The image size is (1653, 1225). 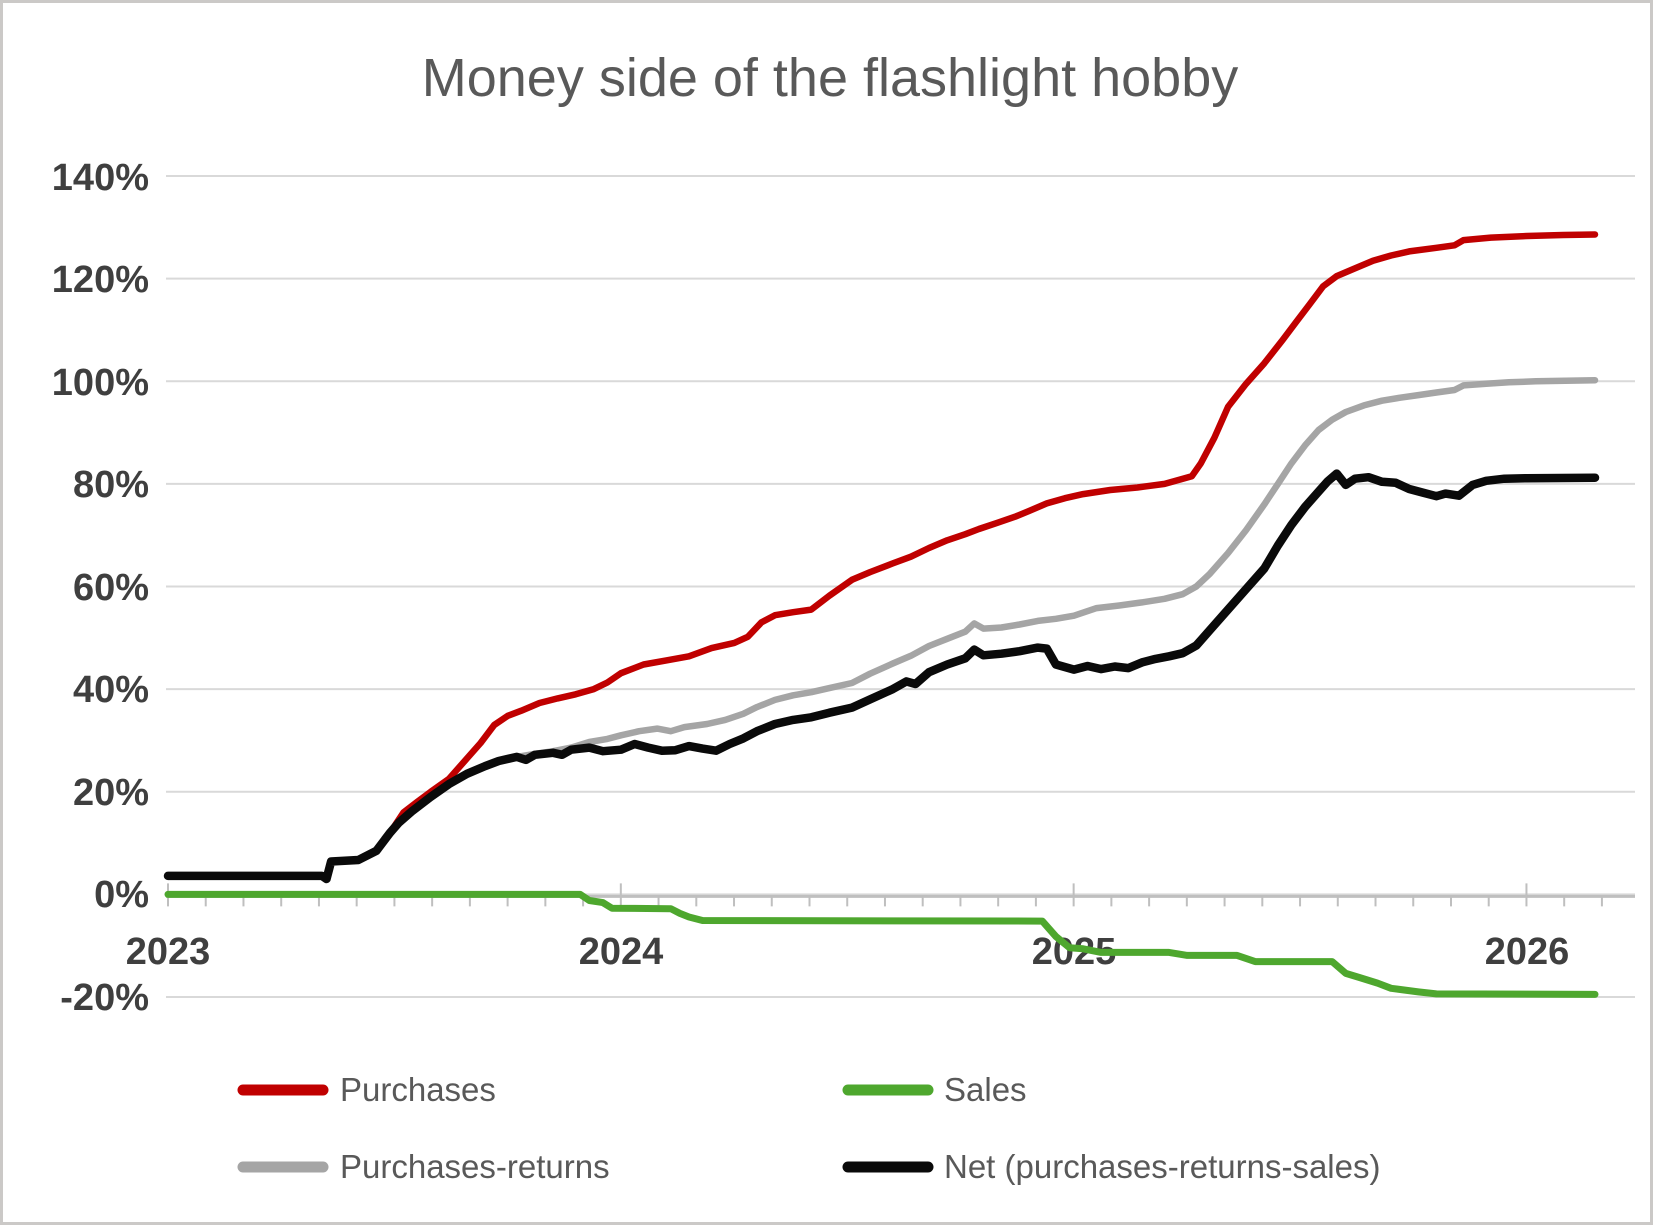 I want to click on x-tick-label: 2026, so click(x=1527, y=952).